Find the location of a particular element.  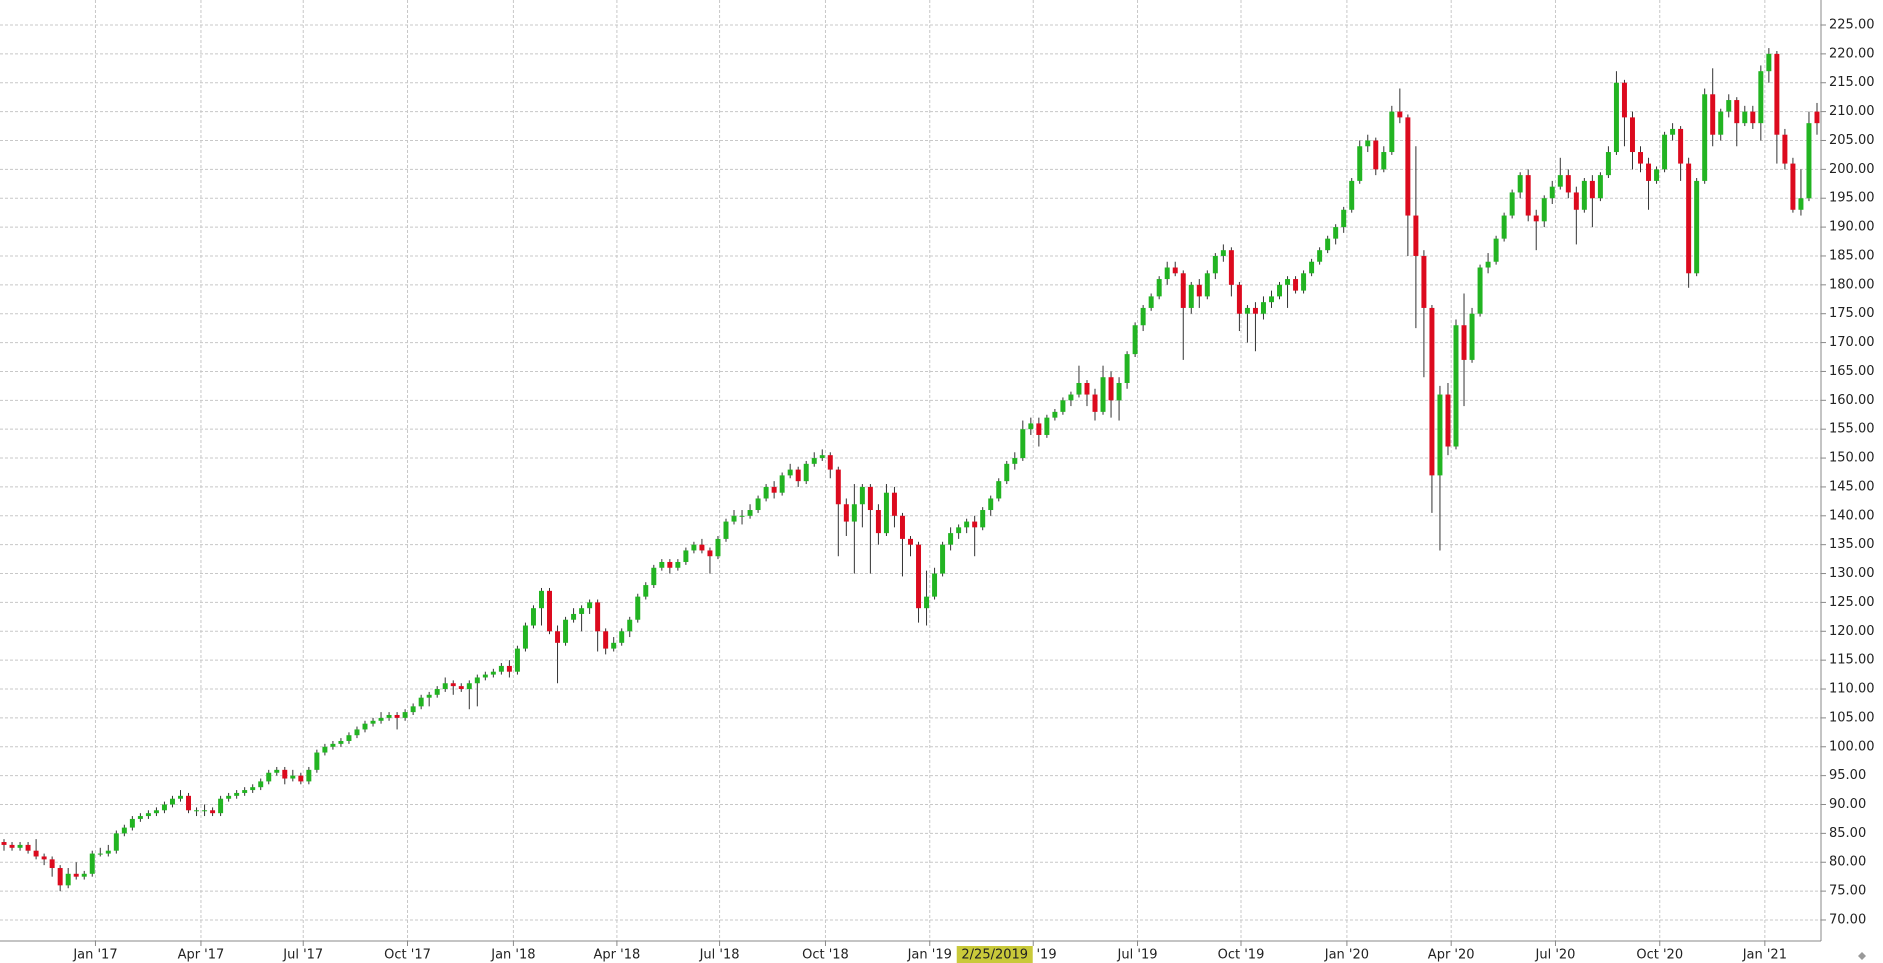

x-tick-label: Jul '18 is located at coordinates (719, 955).